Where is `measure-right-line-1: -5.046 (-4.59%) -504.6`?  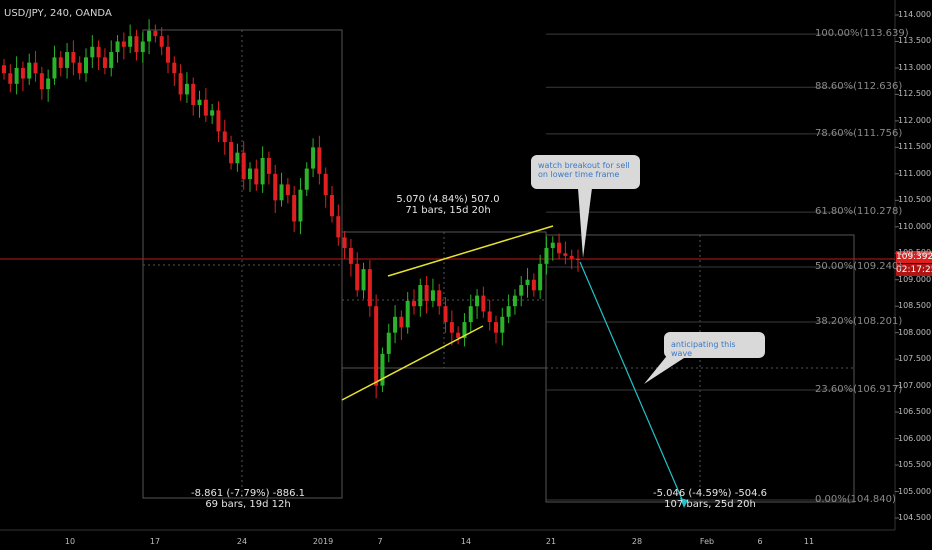
measure-right-line-1: -5.046 (-4.59%) -504.6 is located at coordinates (709, 493).